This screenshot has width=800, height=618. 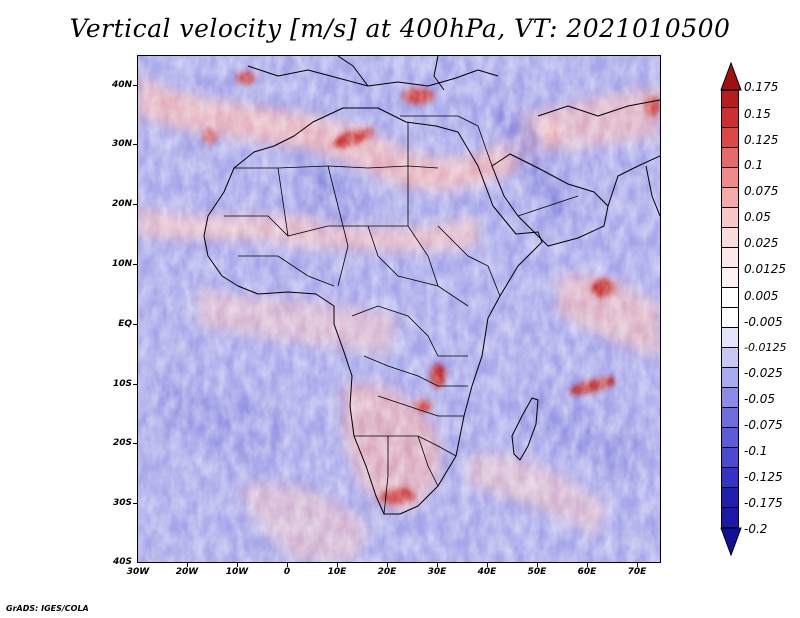 What do you see at coordinates (763, 503) in the screenshot?
I see `colorbar-label: -0.175` at bounding box center [763, 503].